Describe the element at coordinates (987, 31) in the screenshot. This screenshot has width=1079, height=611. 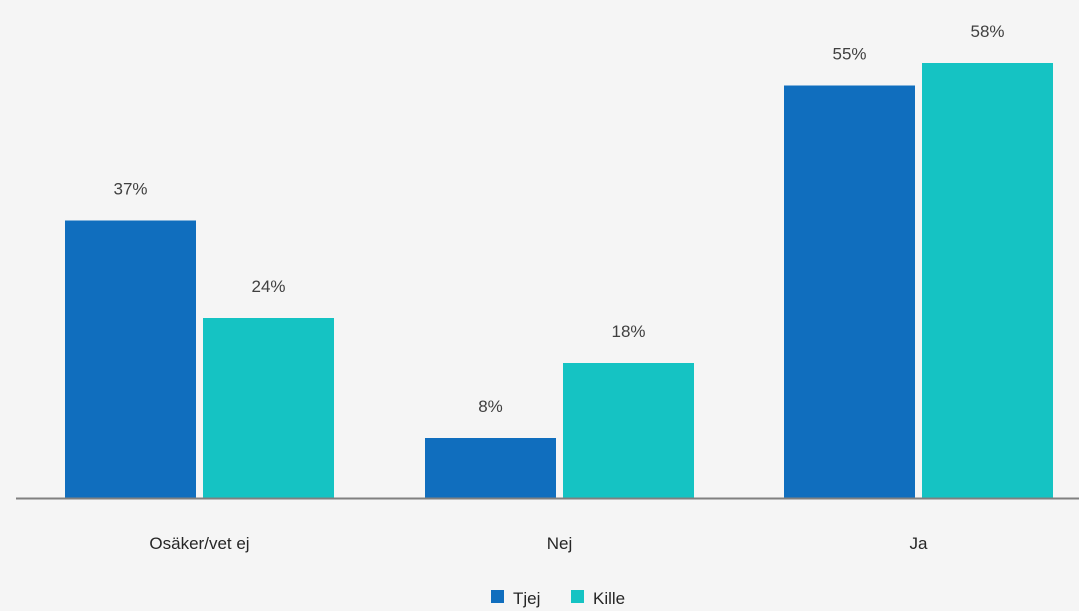
I see `data-label-kille-2: 58%` at that location.